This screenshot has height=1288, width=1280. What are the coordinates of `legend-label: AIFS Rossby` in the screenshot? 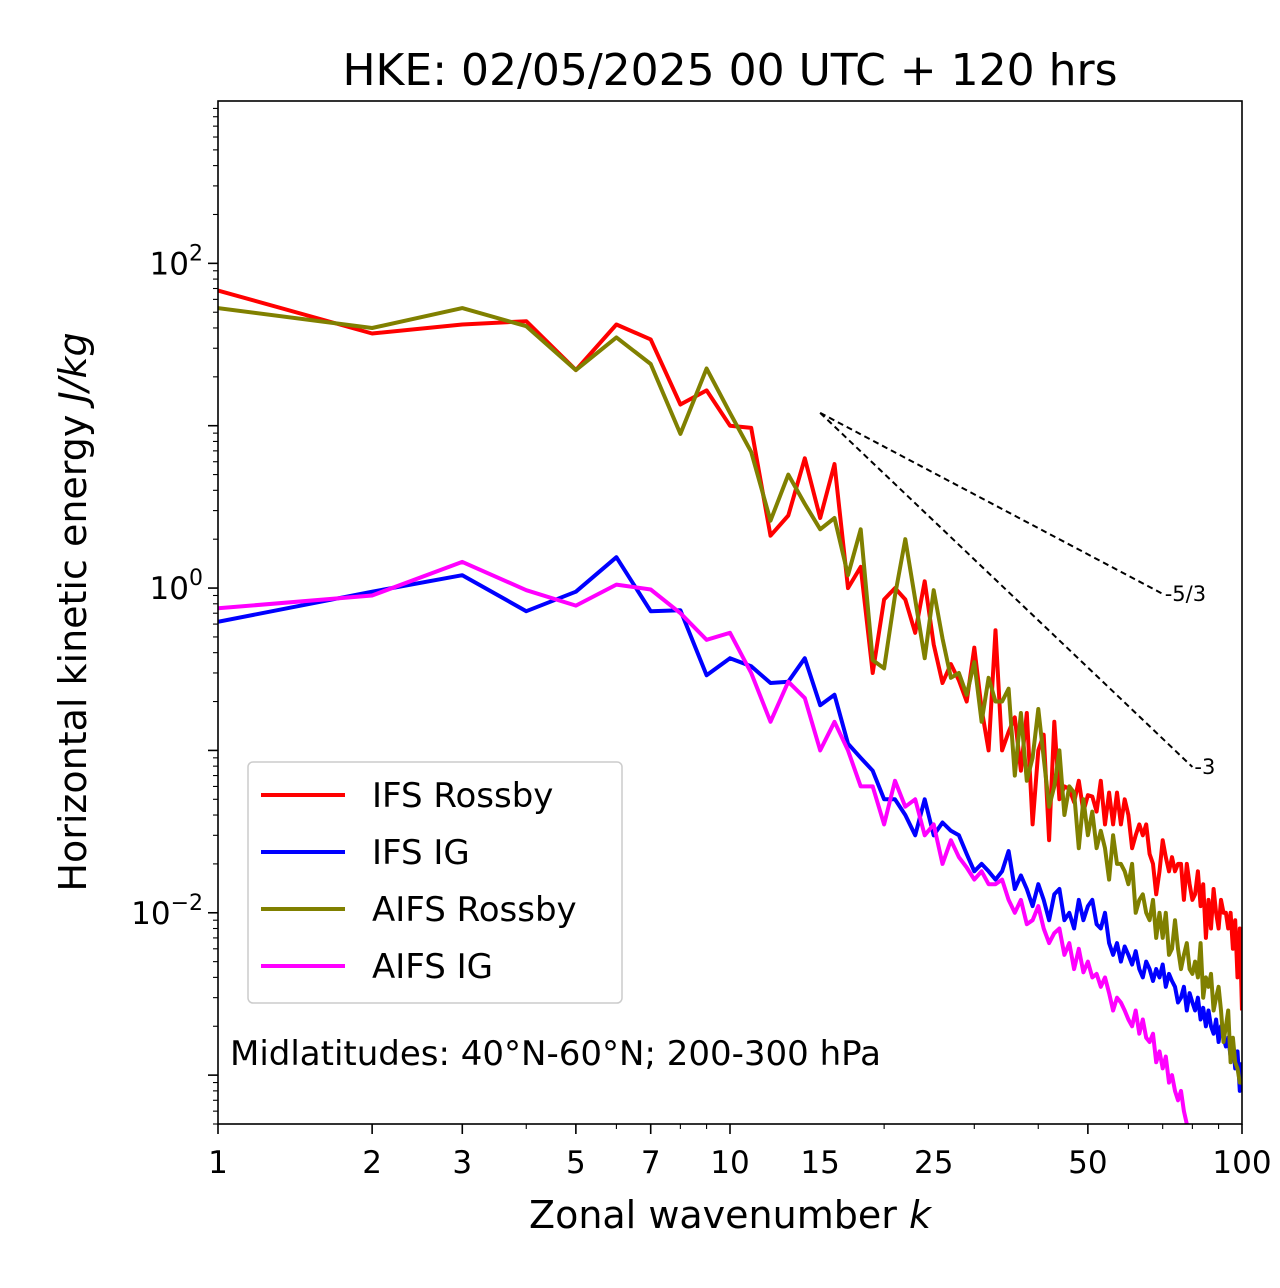 It's located at (474, 910).